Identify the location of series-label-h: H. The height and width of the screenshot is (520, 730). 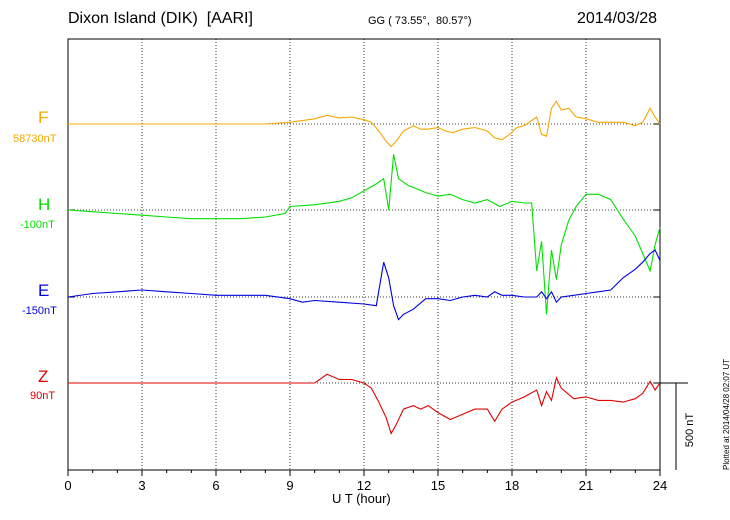
(44, 204).